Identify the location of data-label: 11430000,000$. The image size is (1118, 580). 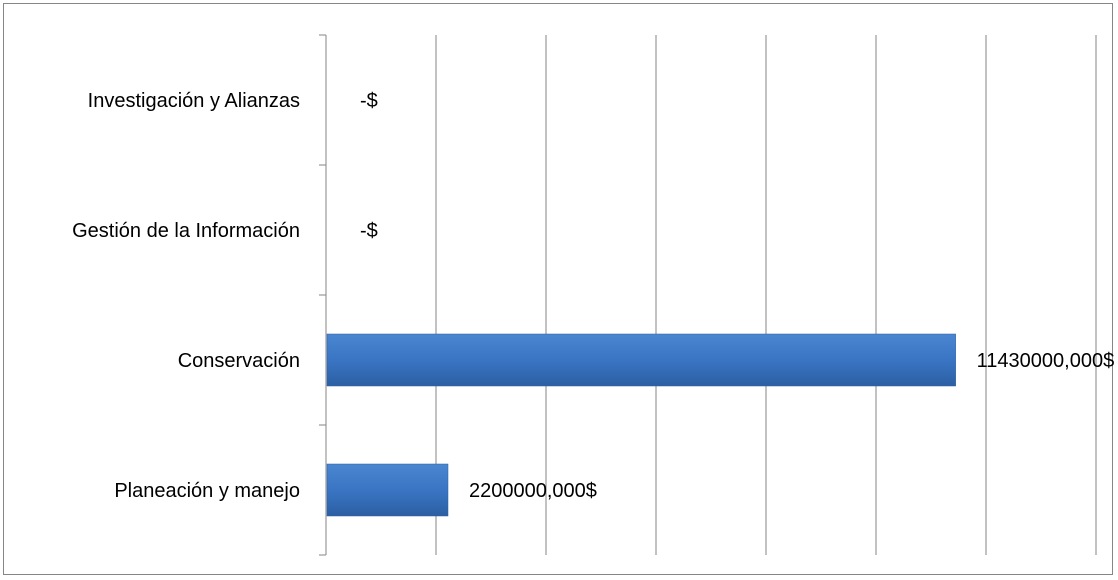
(1046, 361).